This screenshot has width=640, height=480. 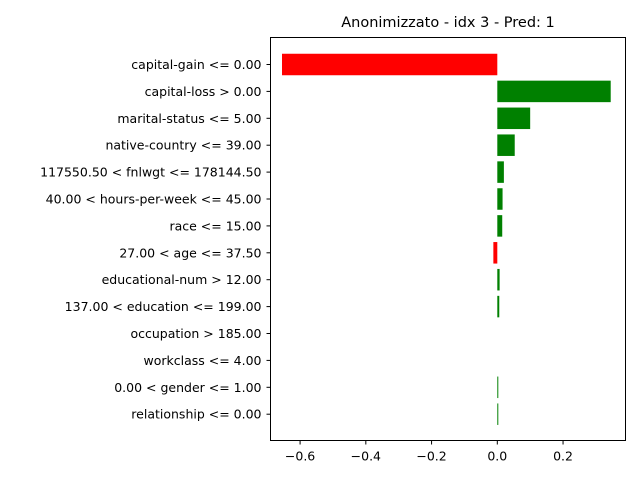 I want to click on category-label: 40.00 < hours-per-week <= 45.00, so click(x=154, y=199).